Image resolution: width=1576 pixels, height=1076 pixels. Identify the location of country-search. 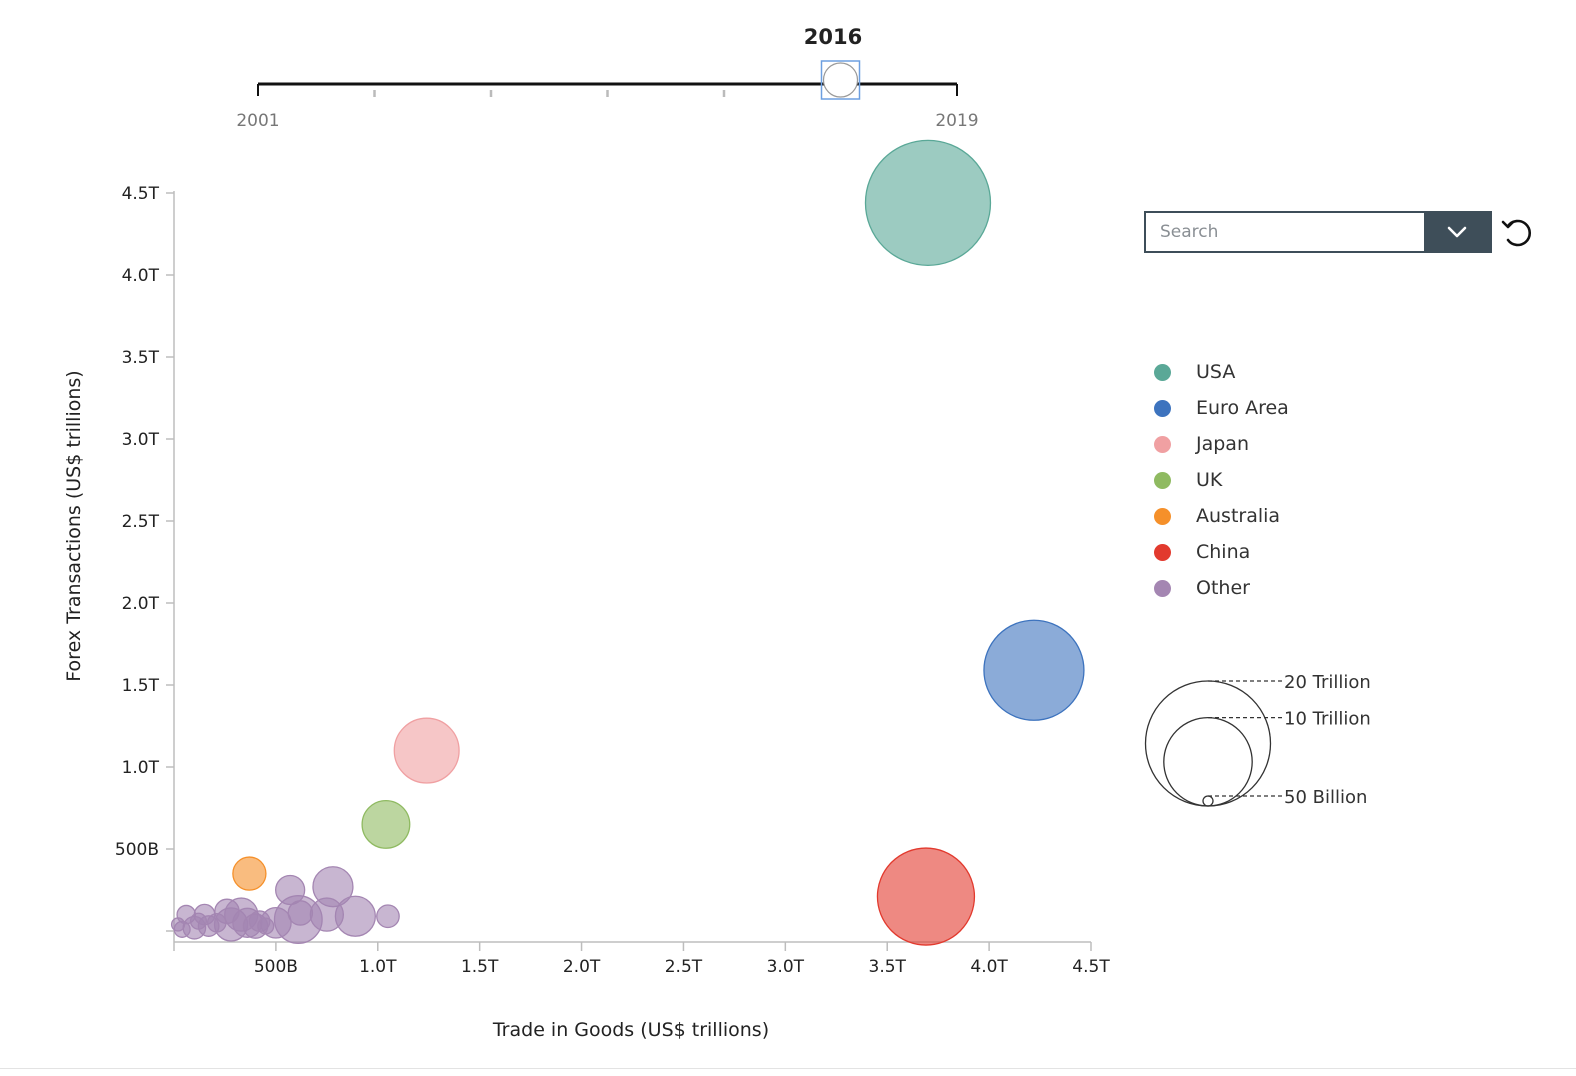
(1318, 232).